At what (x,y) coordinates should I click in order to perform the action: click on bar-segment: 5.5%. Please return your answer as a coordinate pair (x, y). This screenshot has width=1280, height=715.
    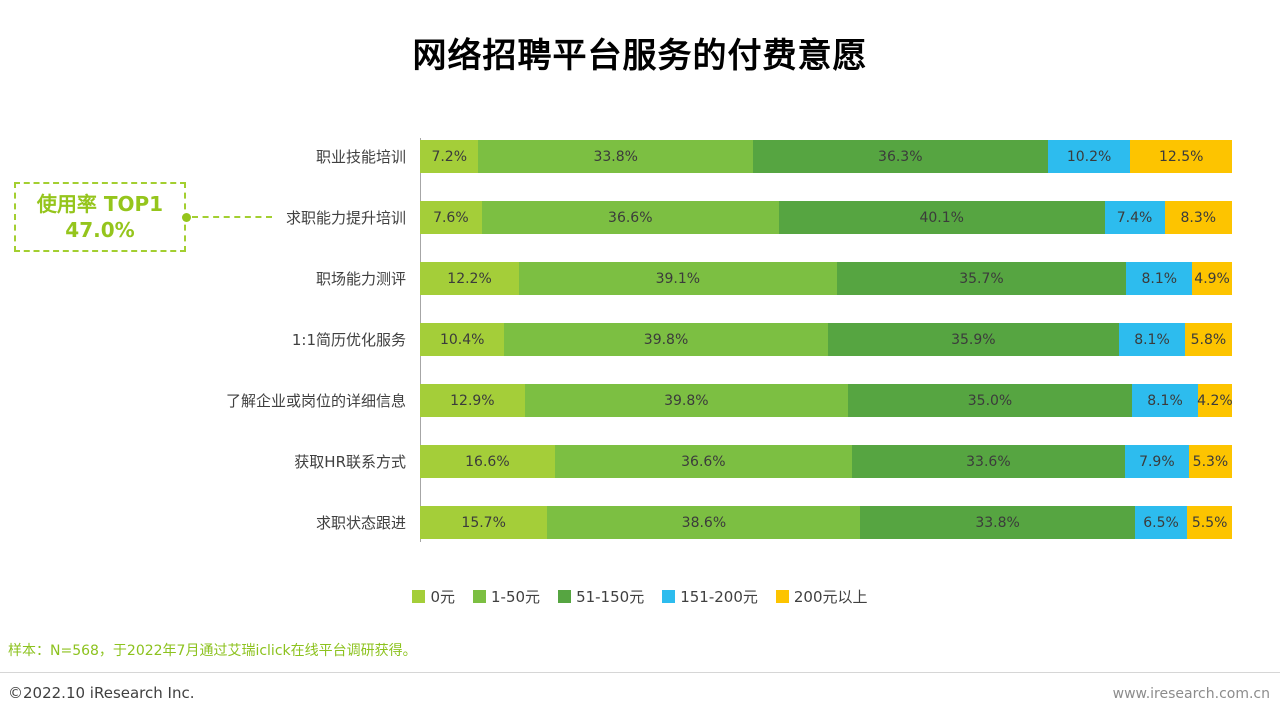
    Looking at the image, I should click on (1209, 522).